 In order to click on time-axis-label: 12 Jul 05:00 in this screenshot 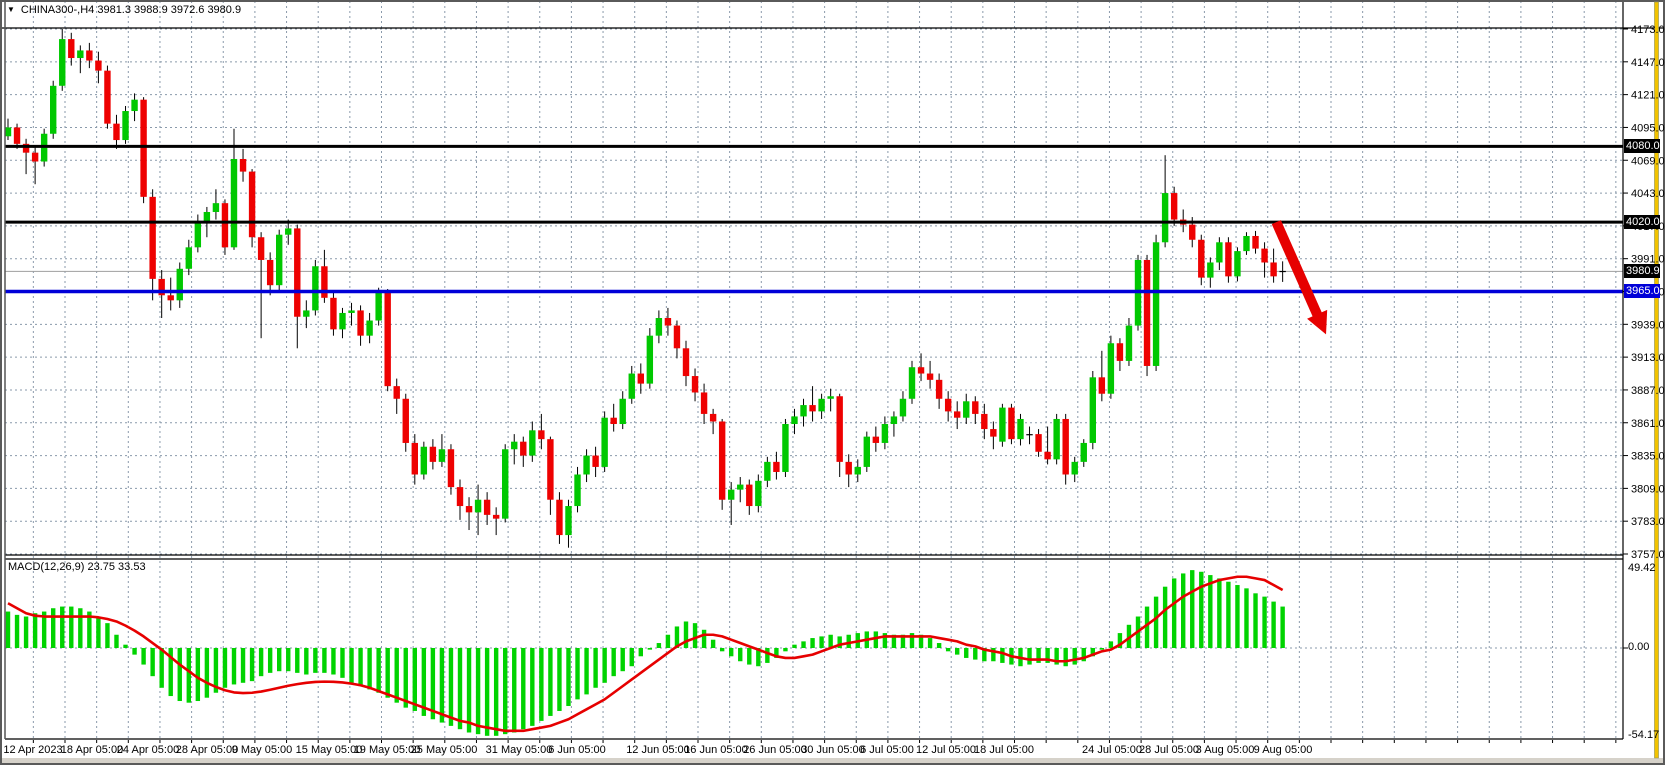, I will do `click(946, 750)`.